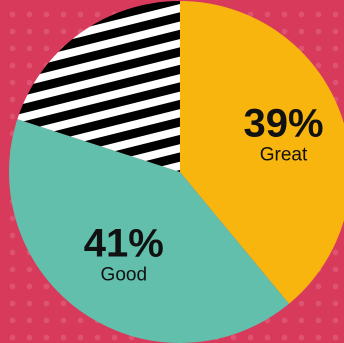 This screenshot has height=343, width=344. Describe the element at coordinates (283, 124) in the screenshot. I see `slice-value-label-great: 39%` at that location.